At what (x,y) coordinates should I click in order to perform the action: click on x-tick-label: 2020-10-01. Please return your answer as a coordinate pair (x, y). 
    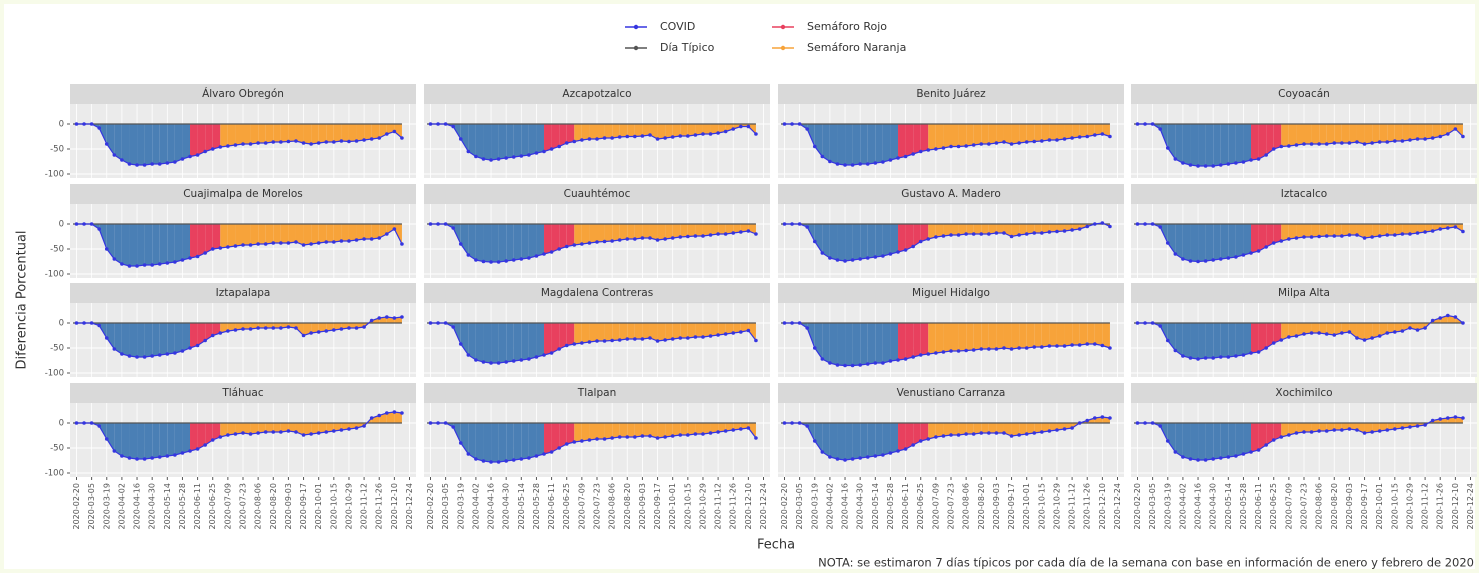
    Looking at the image, I should click on (1379, 506).